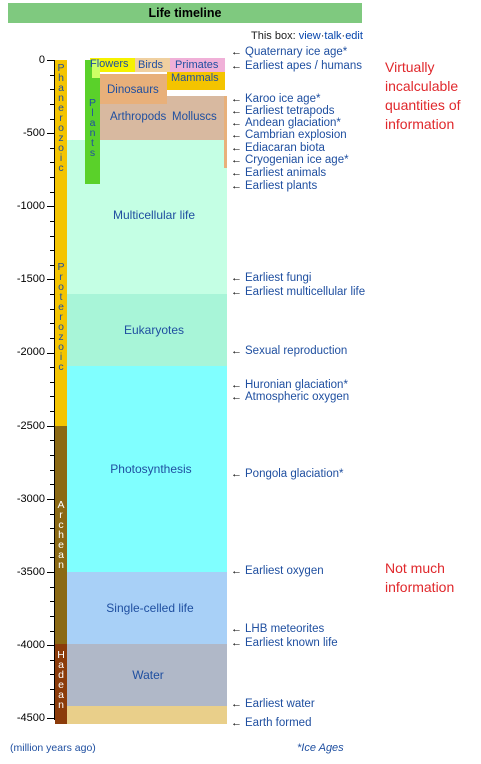 The width and height of the screenshot is (481, 764). I want to click on molluscs-label: Molluscs, so click(194, 117).